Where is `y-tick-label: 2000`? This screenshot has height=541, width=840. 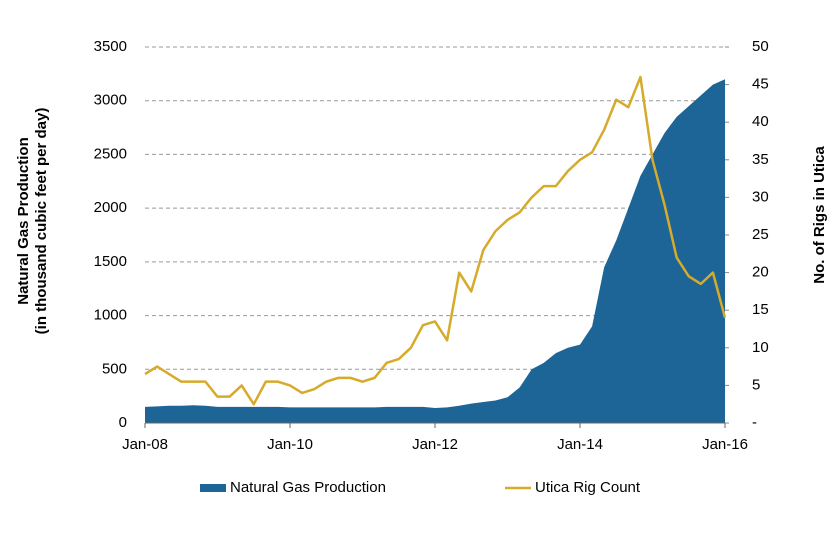
y-tick-label: 2000 is located at coordinates (110, 207).